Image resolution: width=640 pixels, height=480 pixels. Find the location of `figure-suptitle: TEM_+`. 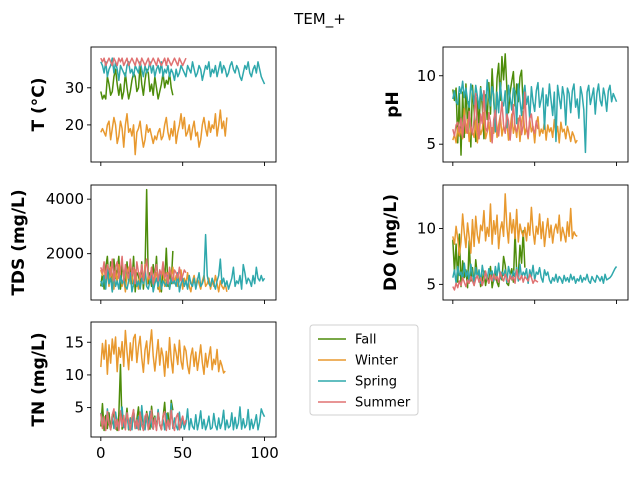

figure-suptitle: TEM_+ is located at coordinates (319, 19).